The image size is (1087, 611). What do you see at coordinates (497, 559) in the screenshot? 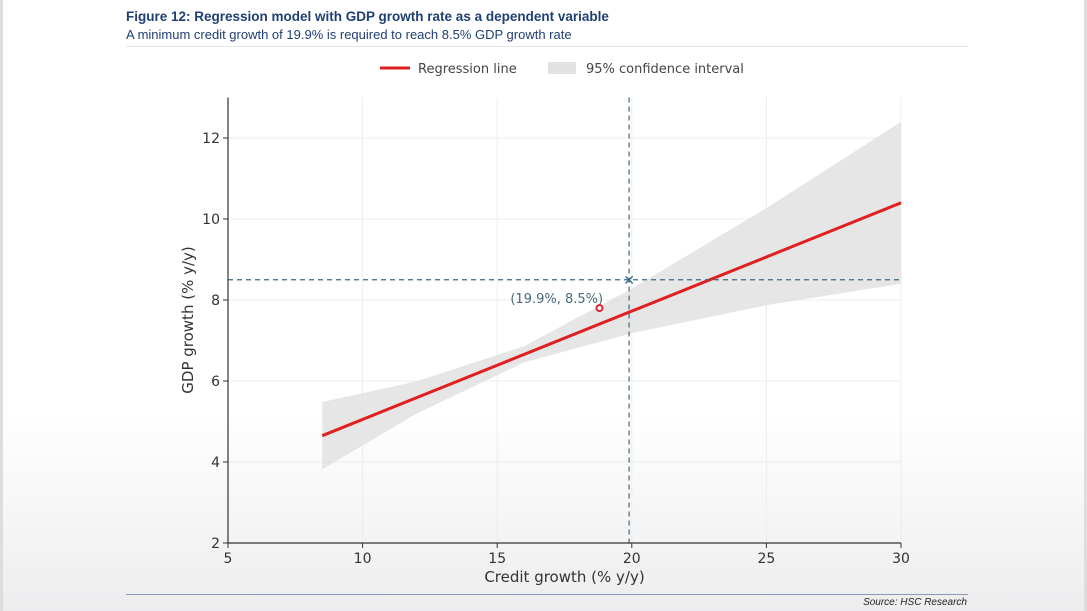
I see `x-tick-label: 15` at bounding box center [497, 559].